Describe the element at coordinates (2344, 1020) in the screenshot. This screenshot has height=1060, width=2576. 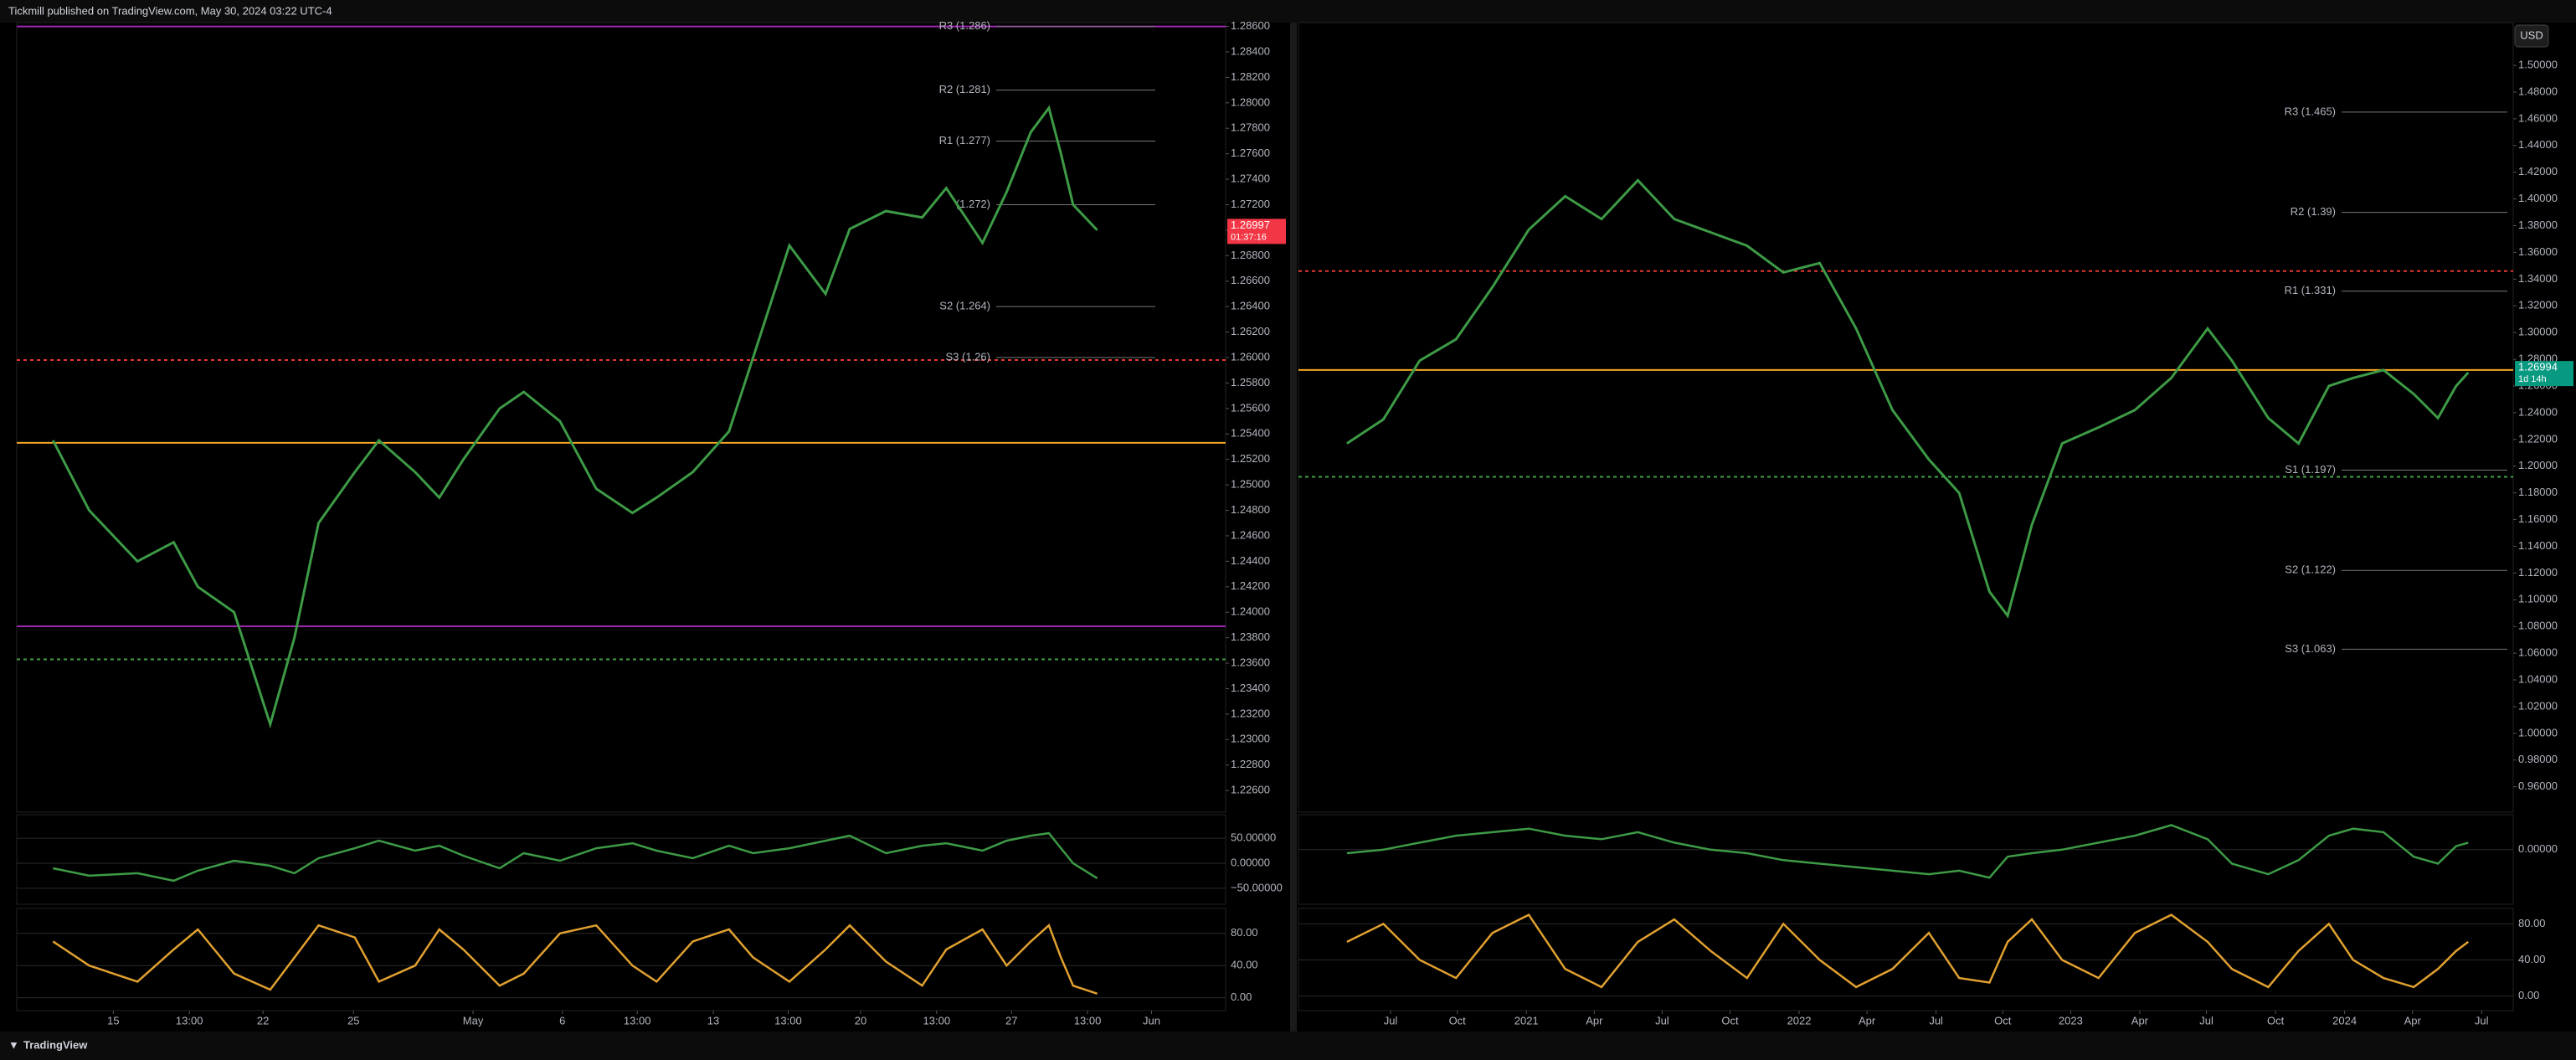
I see `x-tick-label: 2024` at that location.